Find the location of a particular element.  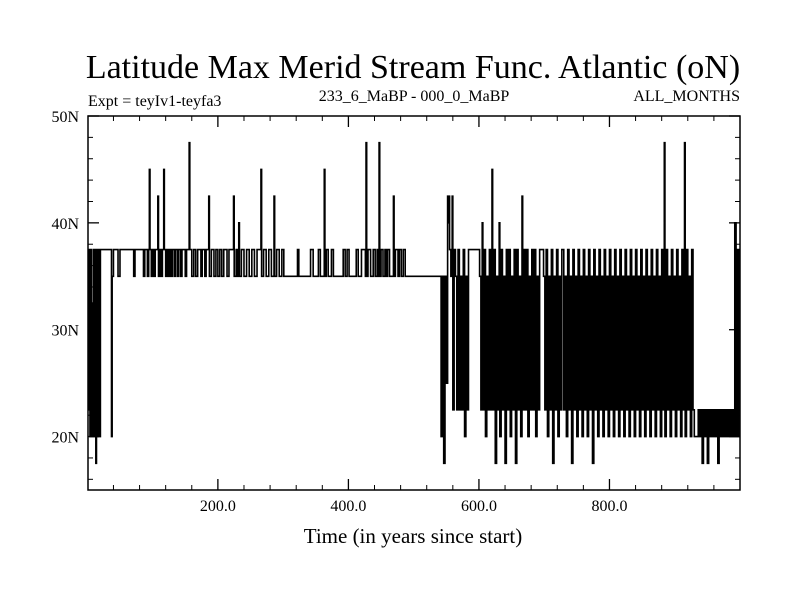

subtitle-right: ALL_MONTHS is located at coordinates (686, 96).